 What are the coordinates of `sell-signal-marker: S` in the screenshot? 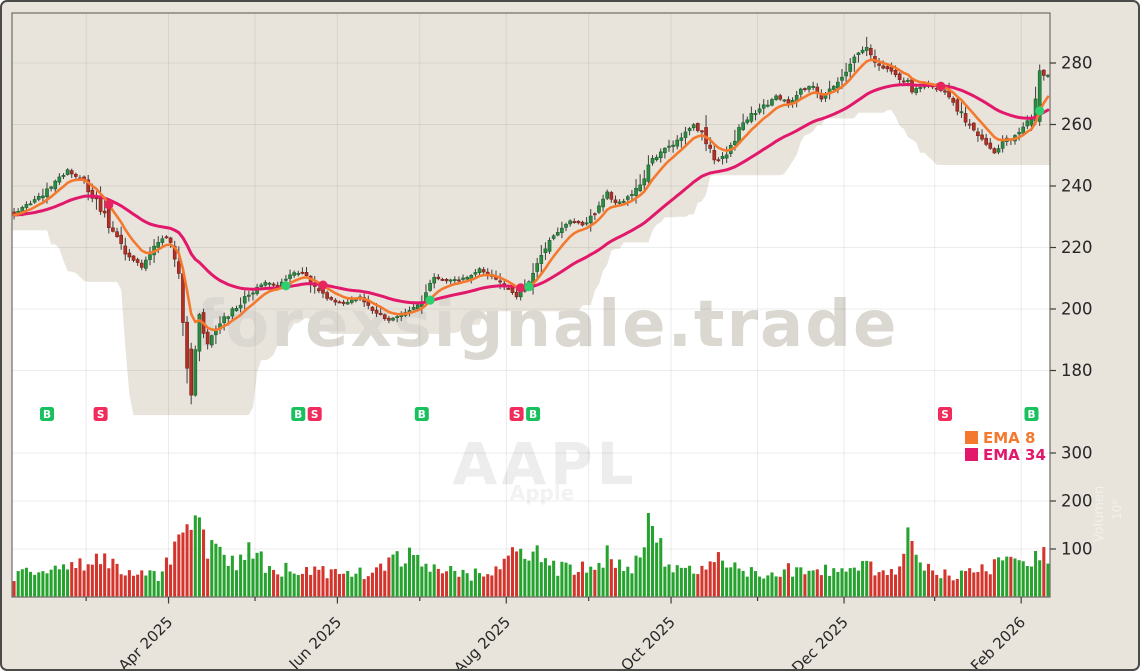 It's located at (516, 414).